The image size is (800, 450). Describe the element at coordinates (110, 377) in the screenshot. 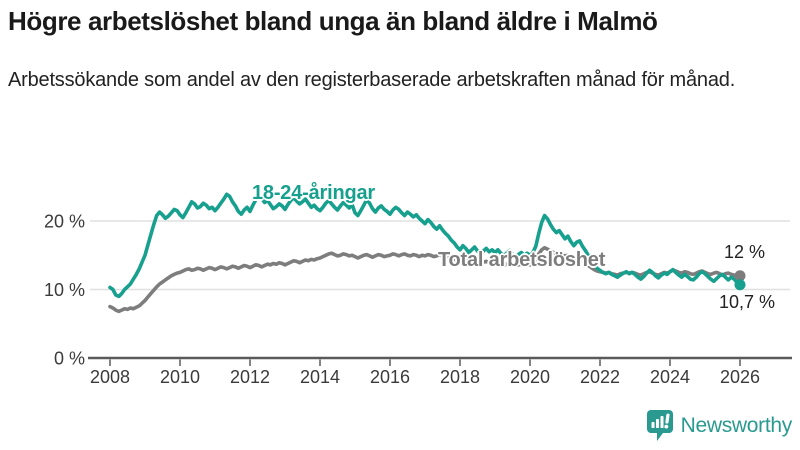

I see `x-tick-label: 2008` at that location.